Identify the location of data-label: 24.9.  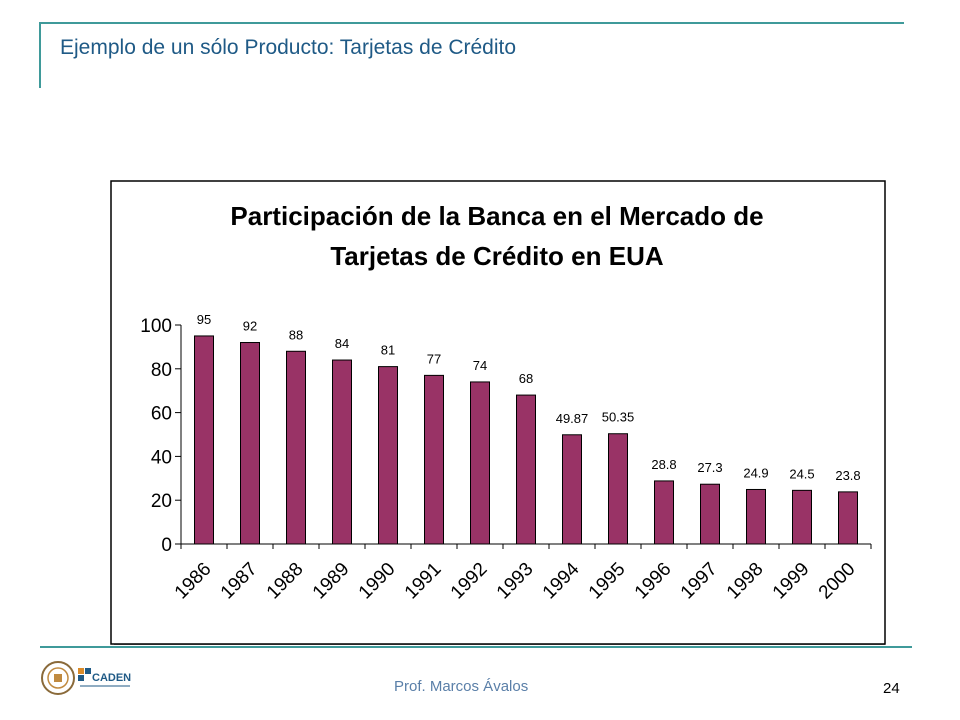
(755, 472).